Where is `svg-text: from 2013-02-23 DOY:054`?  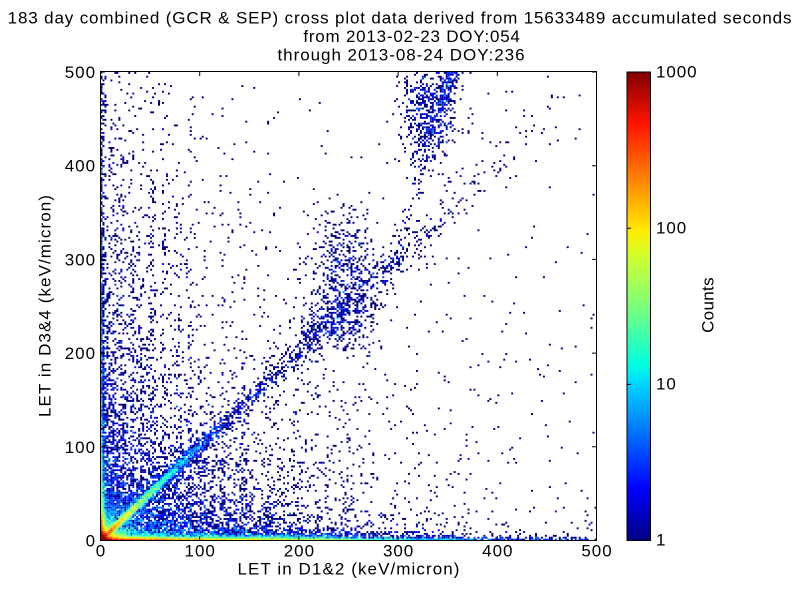 svg-text: from 2013-02-23 DOY:054 is located at coordinates (411, 36).